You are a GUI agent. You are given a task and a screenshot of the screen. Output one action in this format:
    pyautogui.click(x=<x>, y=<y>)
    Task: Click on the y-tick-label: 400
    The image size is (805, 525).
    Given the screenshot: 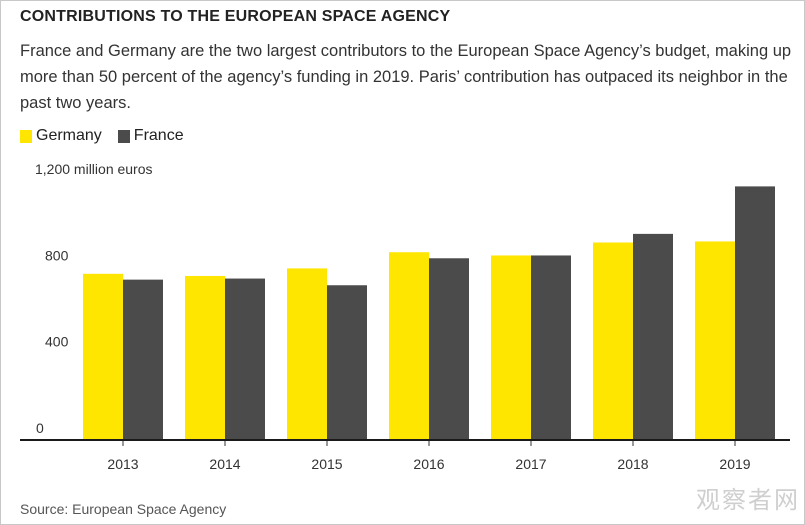 What is the action you would take?
    pyautogui.click(x=57, y=342)
    